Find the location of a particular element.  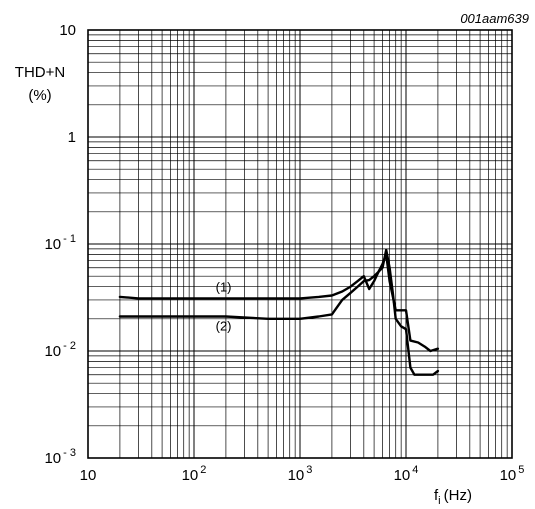

y-tick-label: 10- 3 is located at coordinates (60, 457).